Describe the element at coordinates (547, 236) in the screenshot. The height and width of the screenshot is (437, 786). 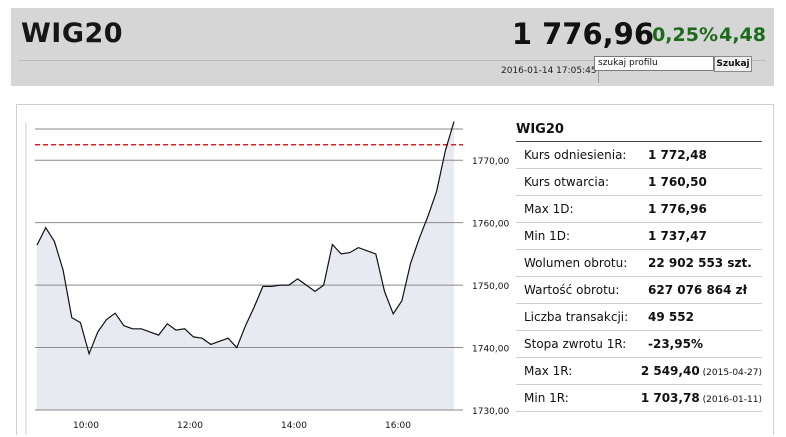
I see `stats-label: Min 1D:` at that location.